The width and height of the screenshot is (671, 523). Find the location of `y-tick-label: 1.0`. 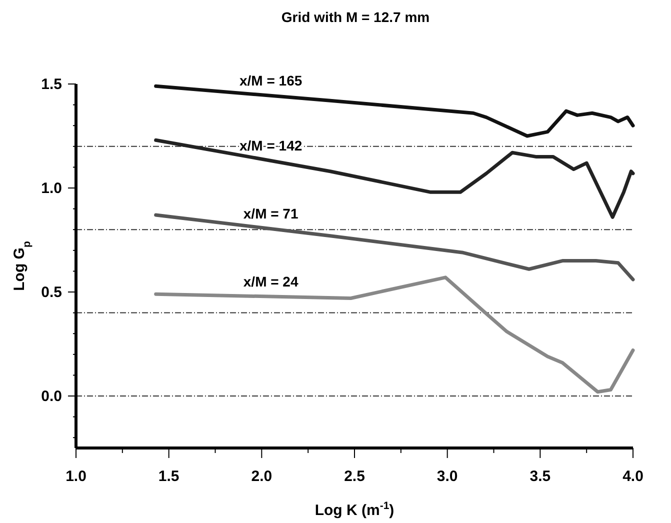

y-tick-label: 1.0 is located at coordinates (51, 188).